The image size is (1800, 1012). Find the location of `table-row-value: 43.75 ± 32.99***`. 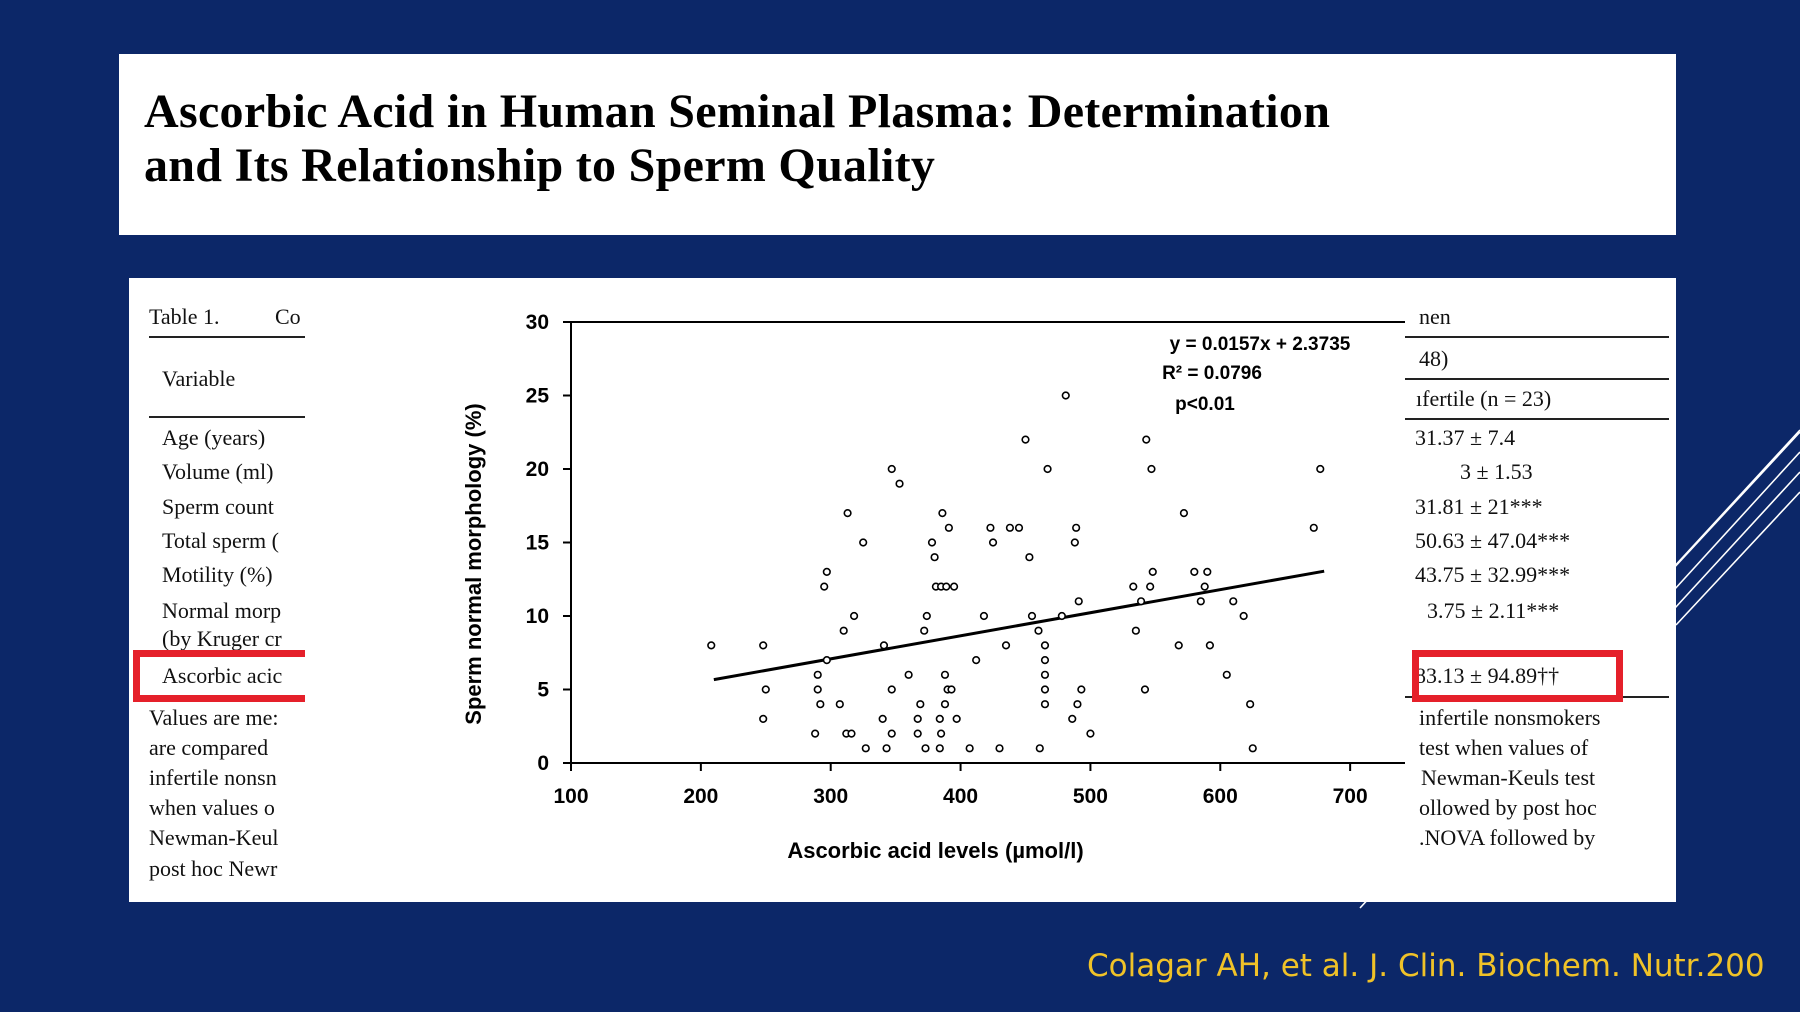

table-row-value: 43.75 ± 32.99*** is located at coordinates (1493, 574).